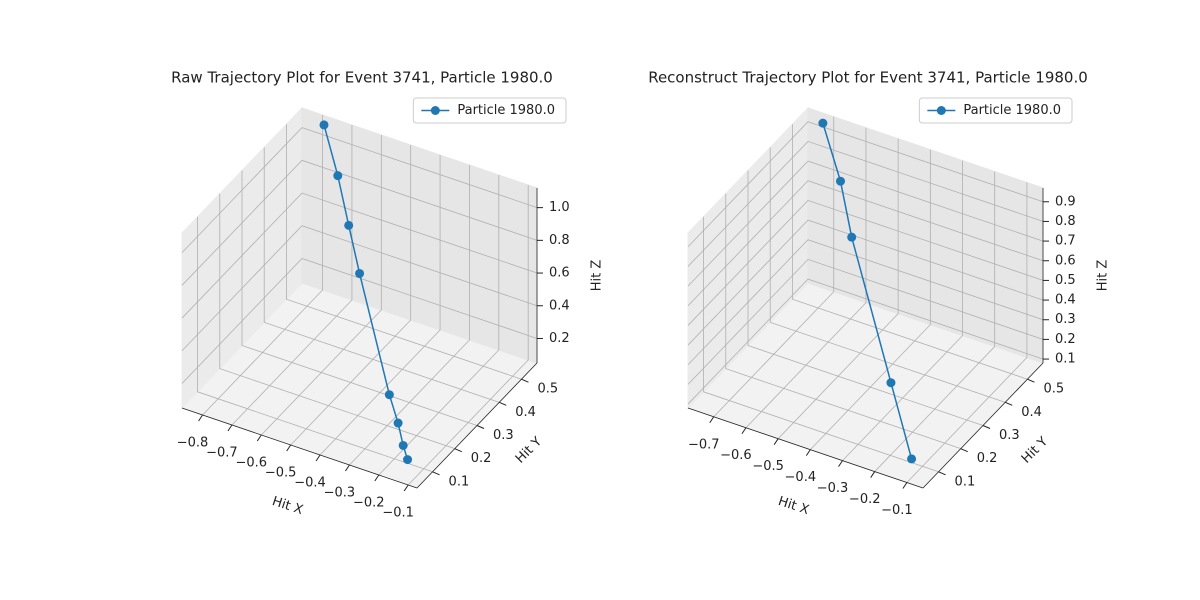  What do you see at coordinates (1065, 280) in the screenshot?
I see `z-tick-label: 0.5` at bounding box center [1065, 280].